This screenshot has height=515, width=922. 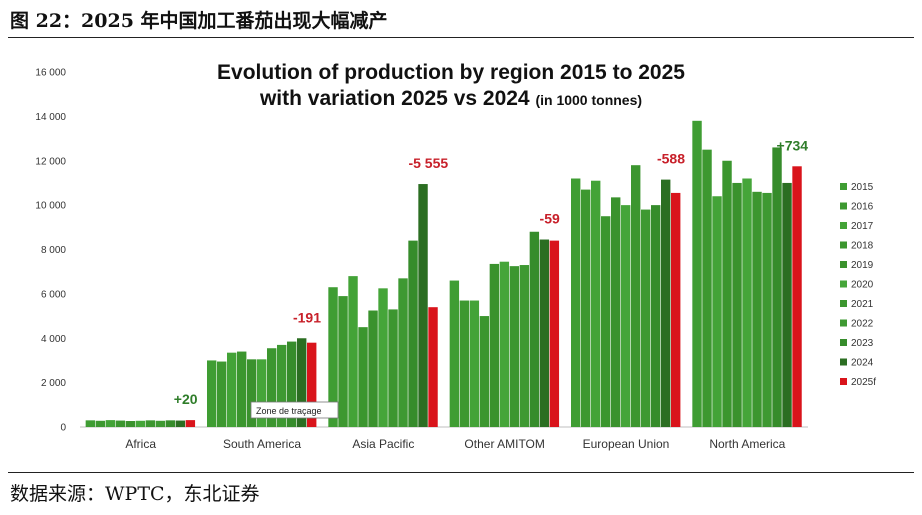 What do you see at coordinates (464, 363) in the screenshot?
I see `bar-other-amitom-2016` at bounding box center [464, 363].